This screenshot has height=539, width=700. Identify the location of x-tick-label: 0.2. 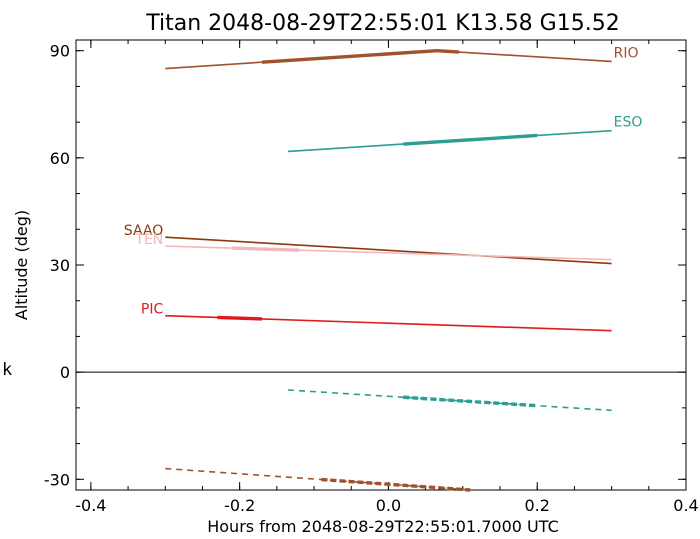
(536, 505).